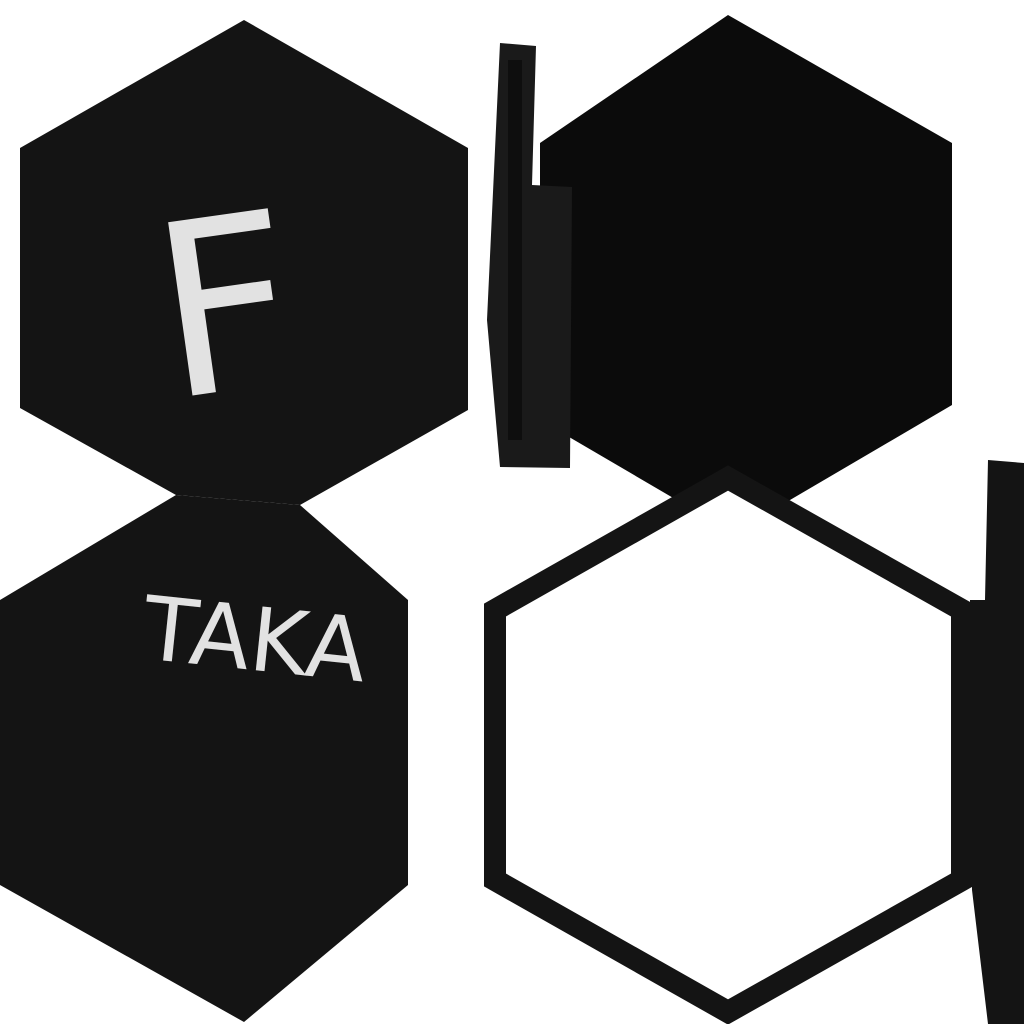 The height and width of the screenshot is (1024, 1024). I want to click on bar-middle-inner, so click(515, 250).